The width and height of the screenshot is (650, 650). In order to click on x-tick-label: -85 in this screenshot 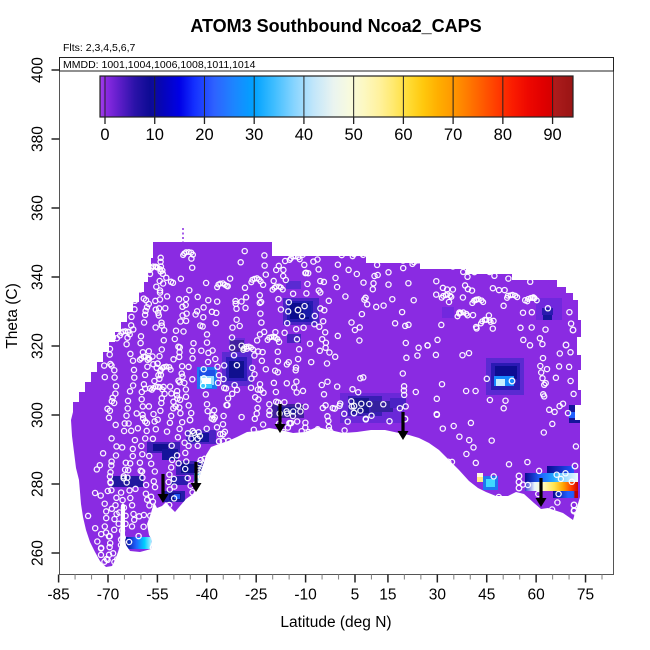, I will do `click(58, 595)`.